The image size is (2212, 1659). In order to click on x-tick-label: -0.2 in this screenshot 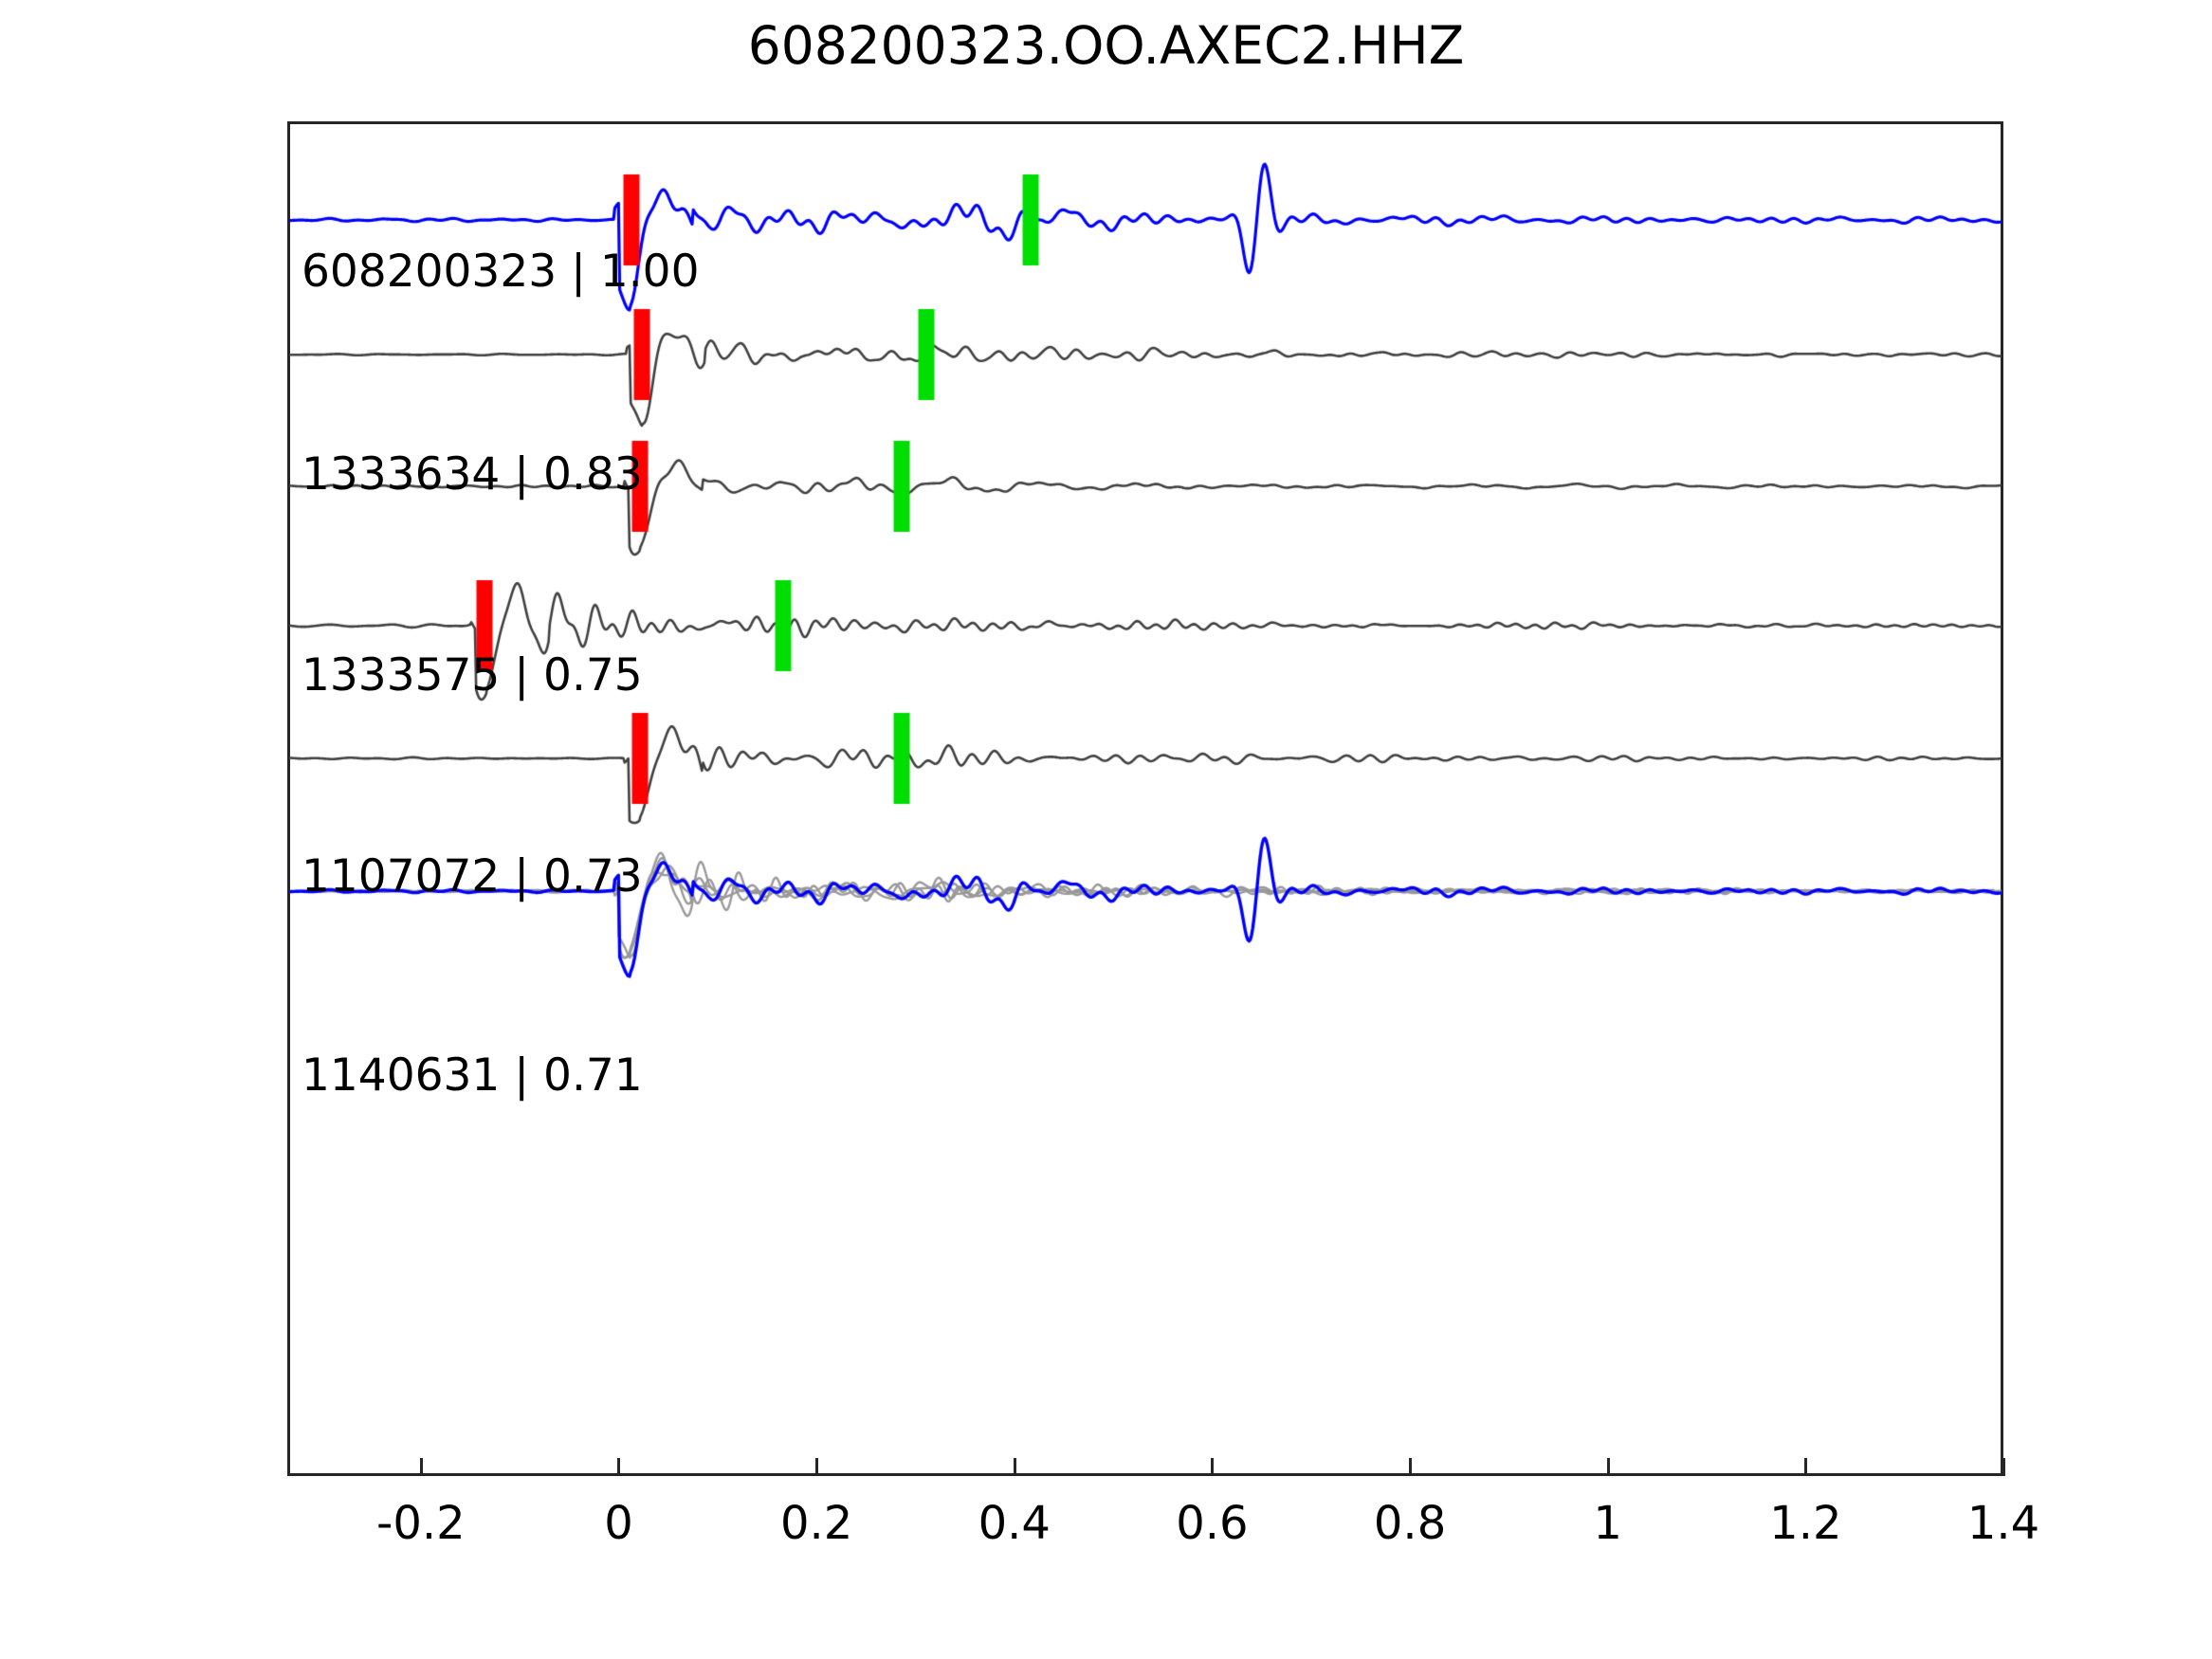, I will do `click(421, 1523)`.